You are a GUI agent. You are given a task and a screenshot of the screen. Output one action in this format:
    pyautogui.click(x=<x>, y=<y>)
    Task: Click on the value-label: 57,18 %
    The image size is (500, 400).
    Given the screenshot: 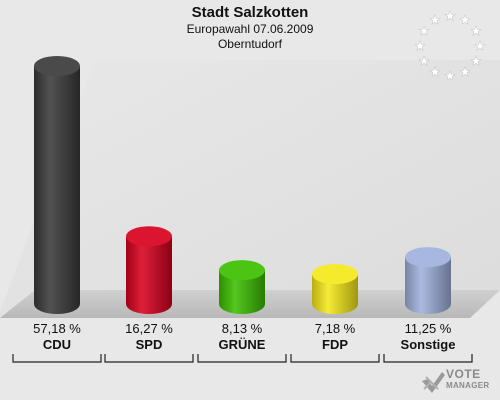 What is the action you would take?
    pyautogui.click(x=57, y=328)
    